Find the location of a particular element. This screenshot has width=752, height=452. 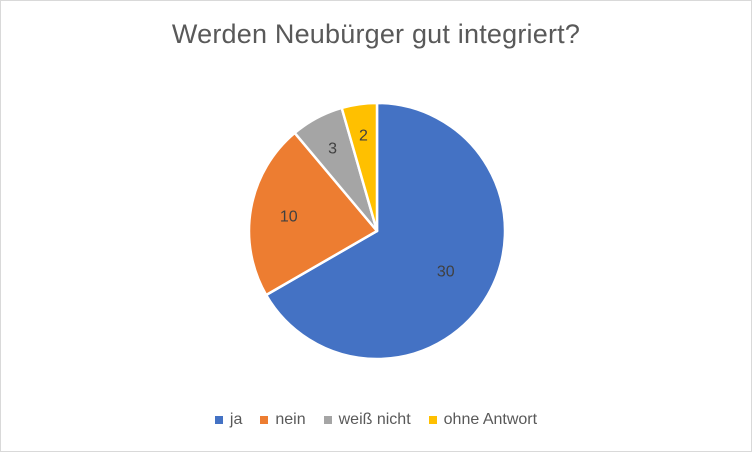

chart-title: Werden Neubürger gut integriert? is located at coordinates (376, 34).